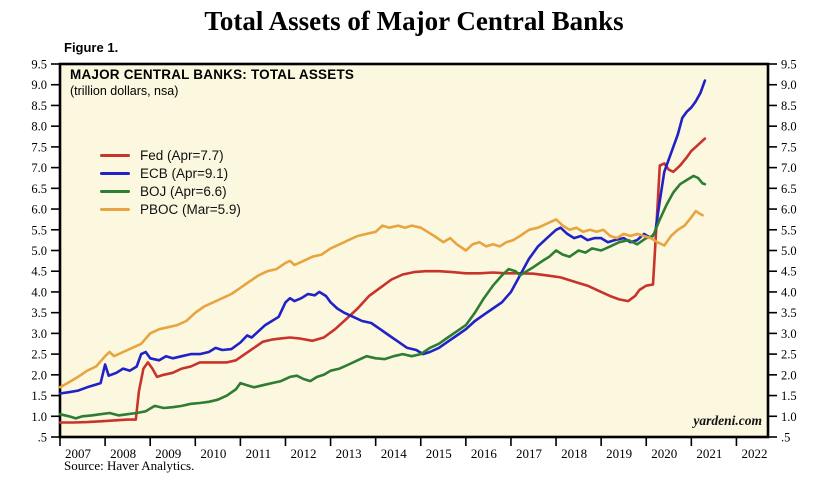  Describe the element at coordinates (785, 438) in the screenshot. I see `y-axis-label-right: .5` at that location.